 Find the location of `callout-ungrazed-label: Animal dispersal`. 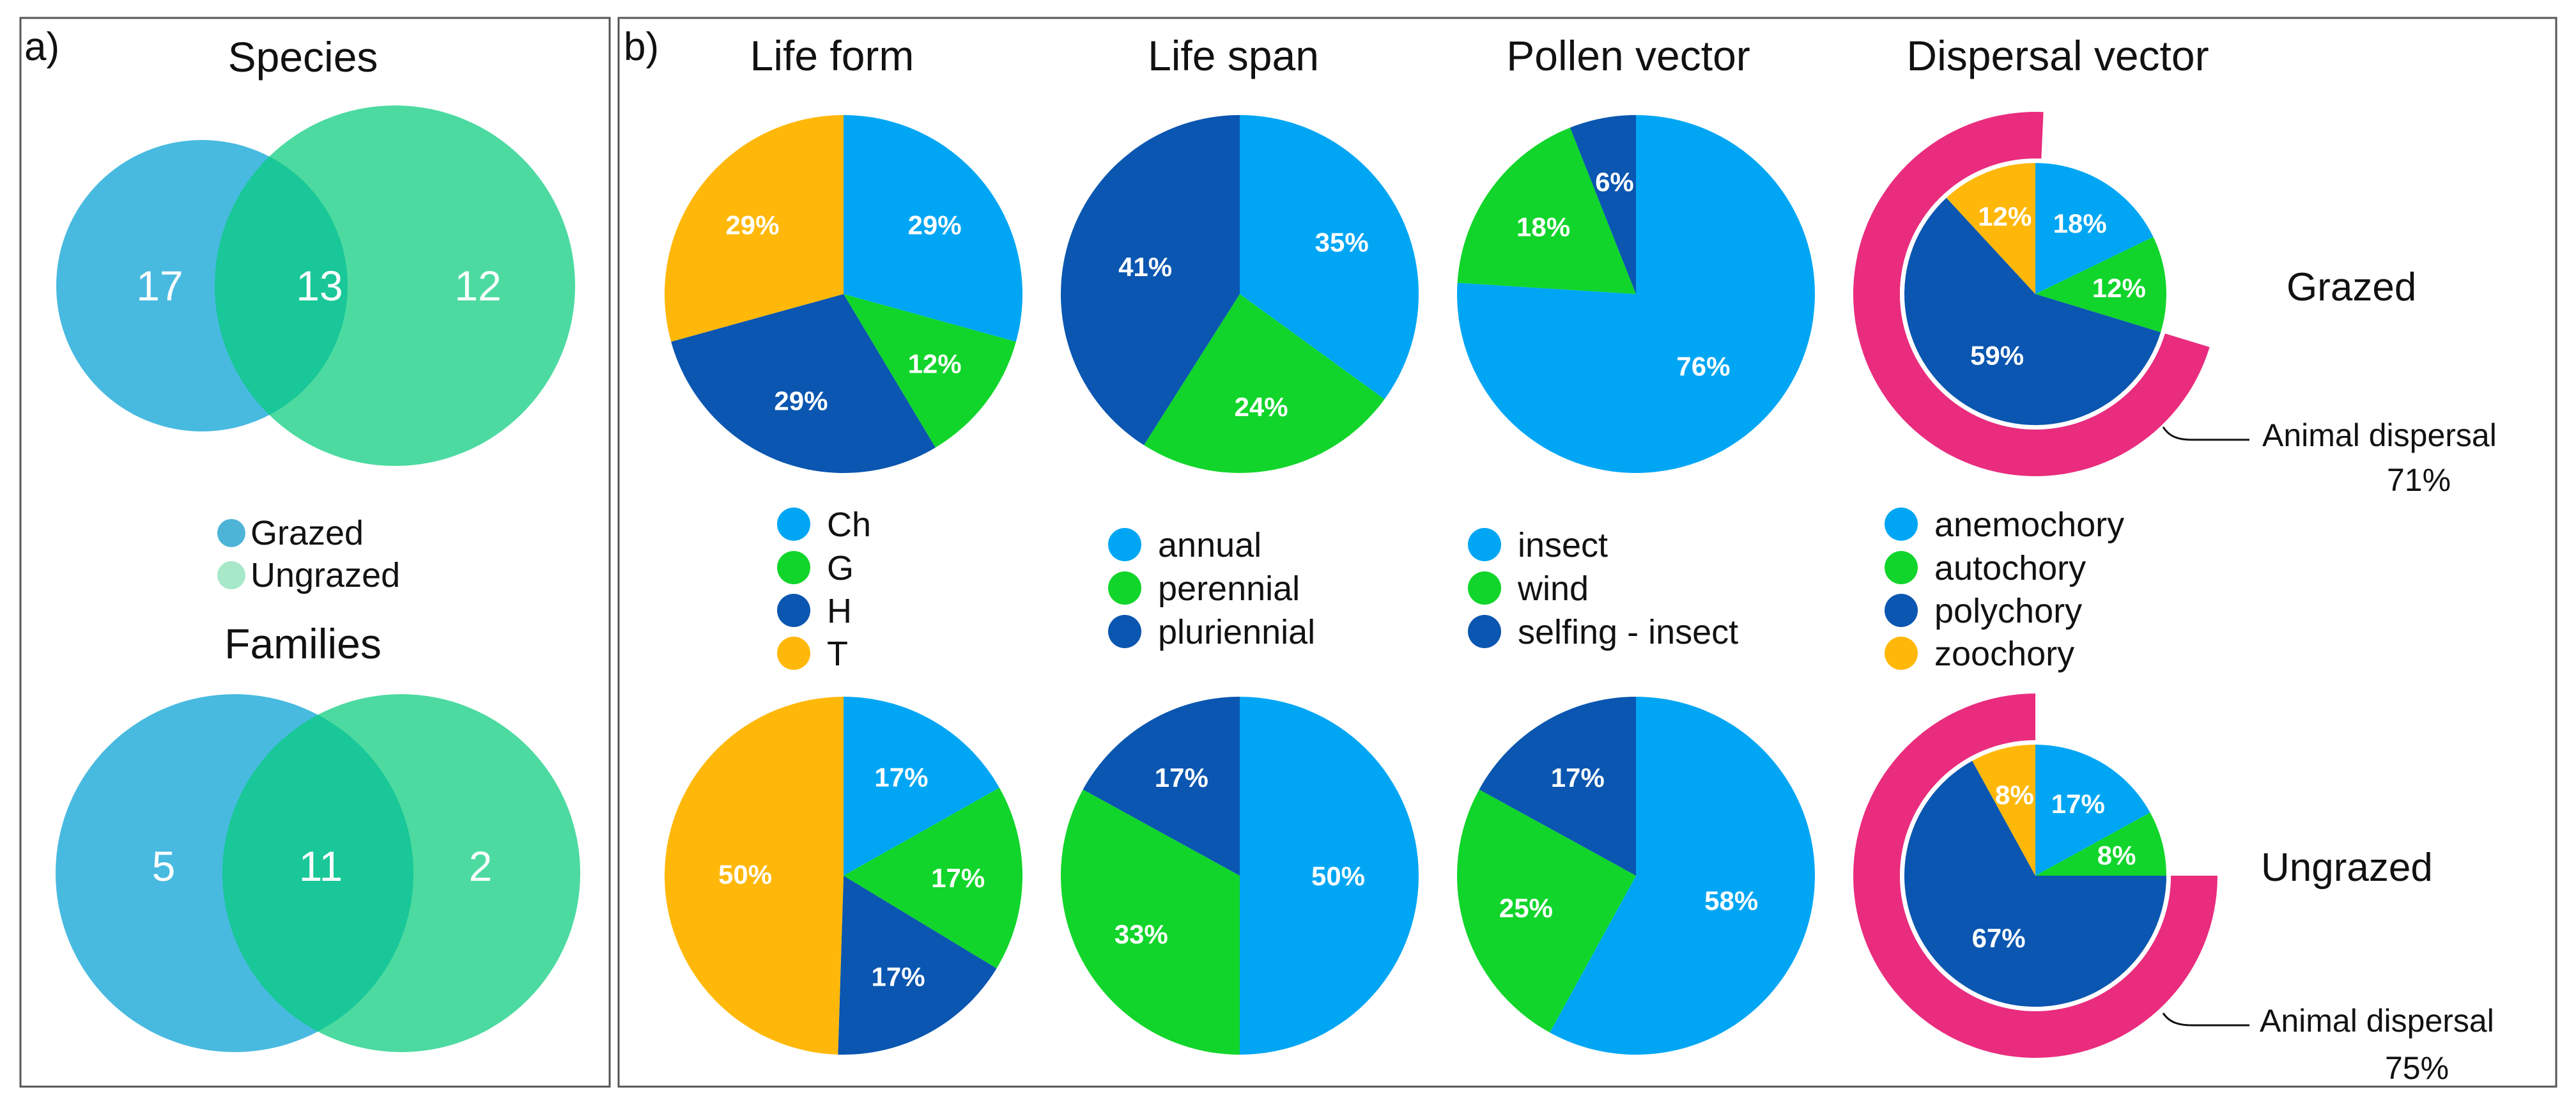

callout-ungrazed-label: Animal dispersal is located at coordinates (2377, 1021).